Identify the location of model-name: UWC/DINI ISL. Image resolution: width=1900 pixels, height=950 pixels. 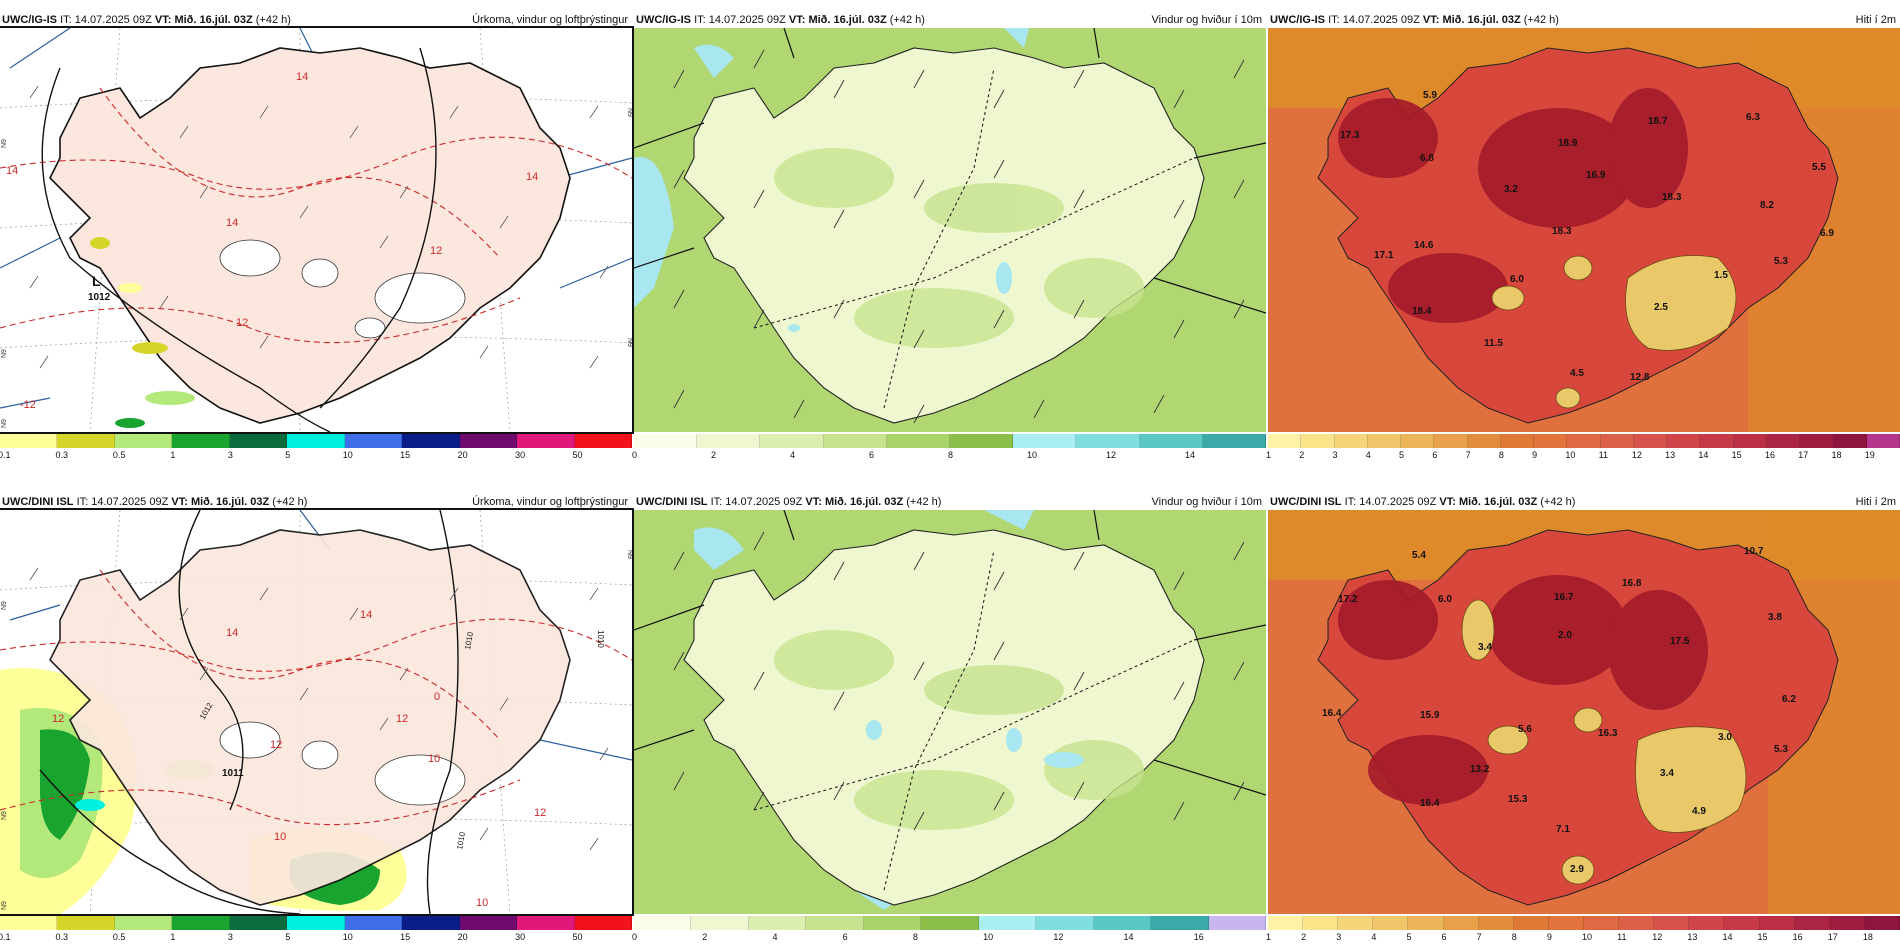
(1306, 502).